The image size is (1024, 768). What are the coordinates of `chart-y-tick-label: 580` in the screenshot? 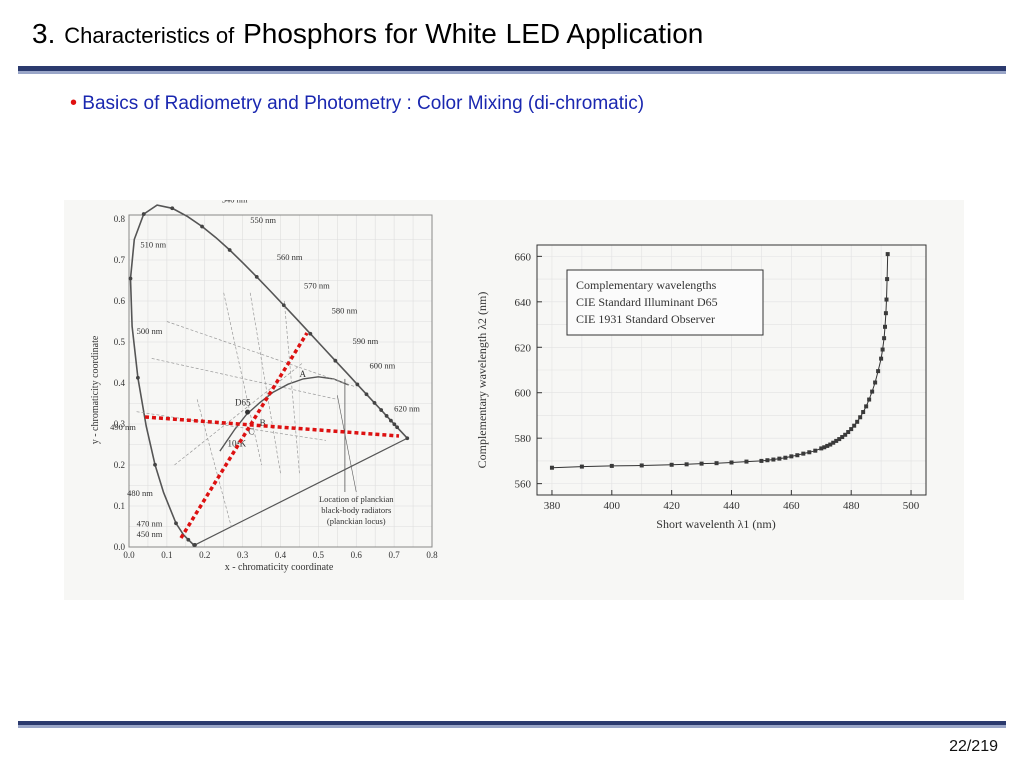 It's located at (523, 439).